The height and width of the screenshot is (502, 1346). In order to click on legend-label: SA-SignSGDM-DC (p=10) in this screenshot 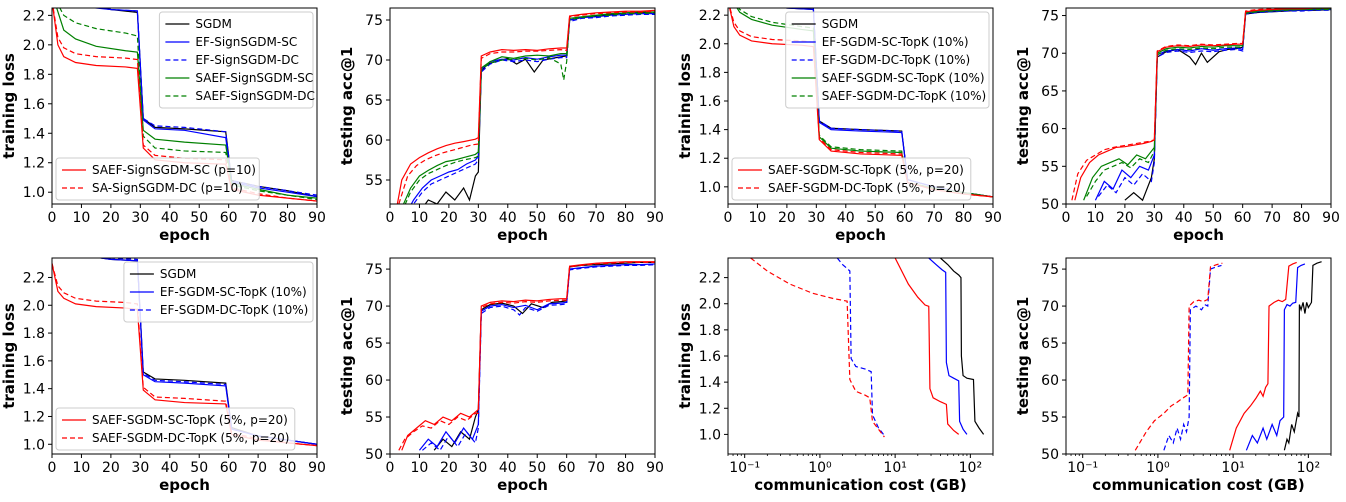, I will do `click(167, 188)`.